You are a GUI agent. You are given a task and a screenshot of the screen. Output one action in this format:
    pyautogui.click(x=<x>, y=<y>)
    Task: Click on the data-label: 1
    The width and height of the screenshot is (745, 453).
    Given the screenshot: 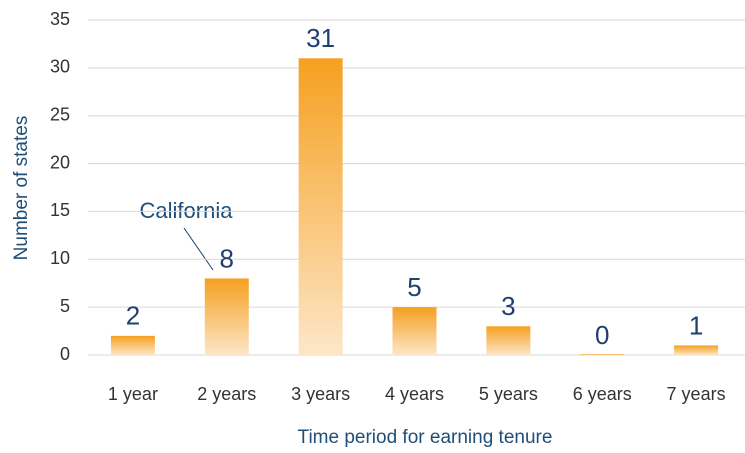 What is the action you would take?
    pyautogui.click(x=696, y=325)
    